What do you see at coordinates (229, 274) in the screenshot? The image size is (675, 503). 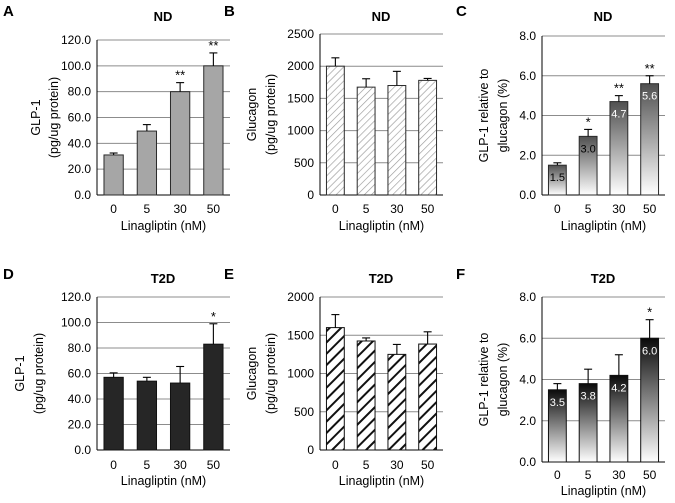 I see `panel-letter: E` at bounding box center [229, 274].